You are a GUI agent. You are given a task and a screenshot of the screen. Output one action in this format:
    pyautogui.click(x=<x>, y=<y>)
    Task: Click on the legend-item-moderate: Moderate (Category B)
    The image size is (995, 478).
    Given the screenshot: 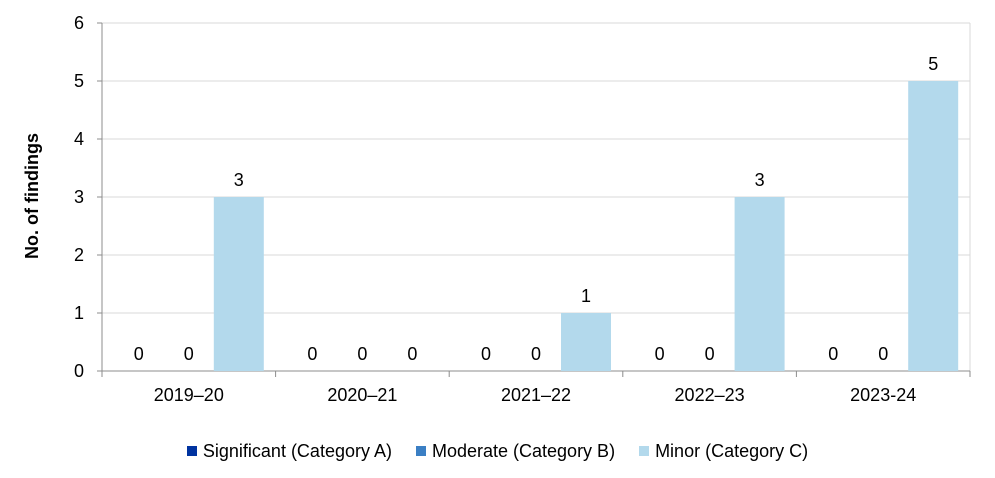 What is the action you would take?
    pyautogui.click(x=515, y=451)
    